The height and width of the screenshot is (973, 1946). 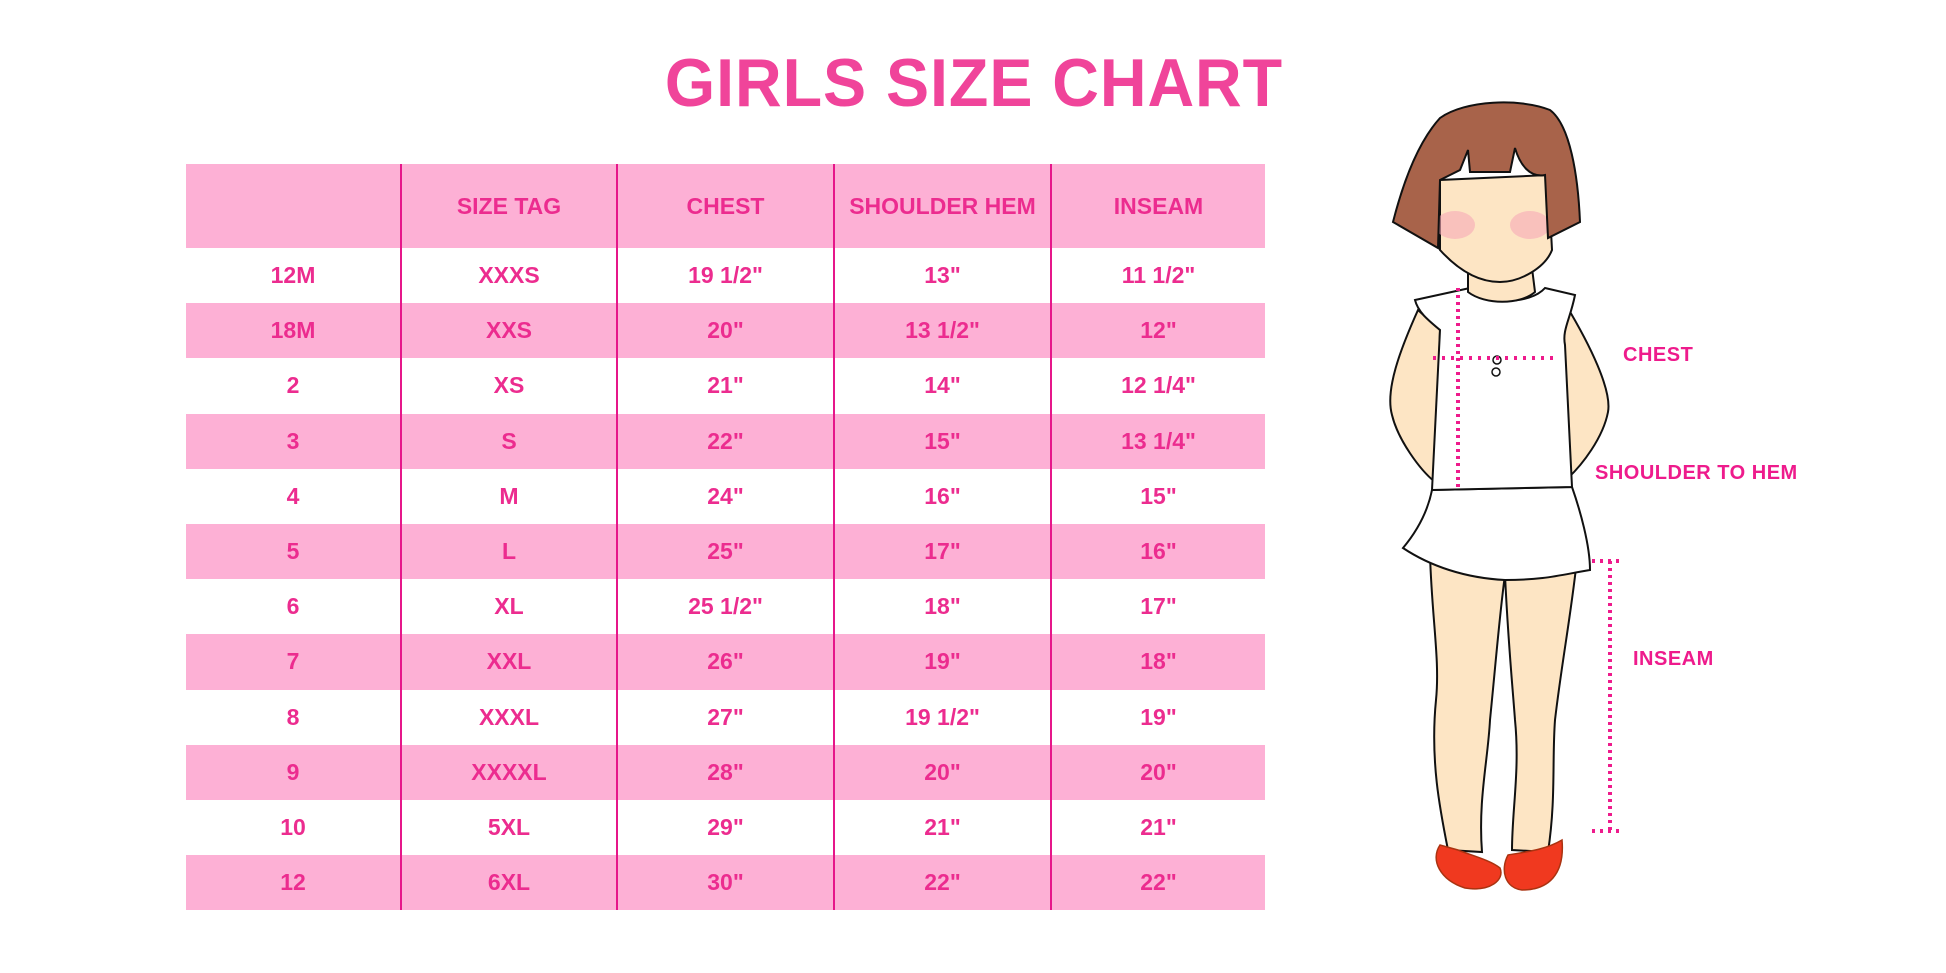 What do you see at coordinates (508, 276) in the screenshot?
I see `table-cell: XXXS` at bounding box center [508, 276].